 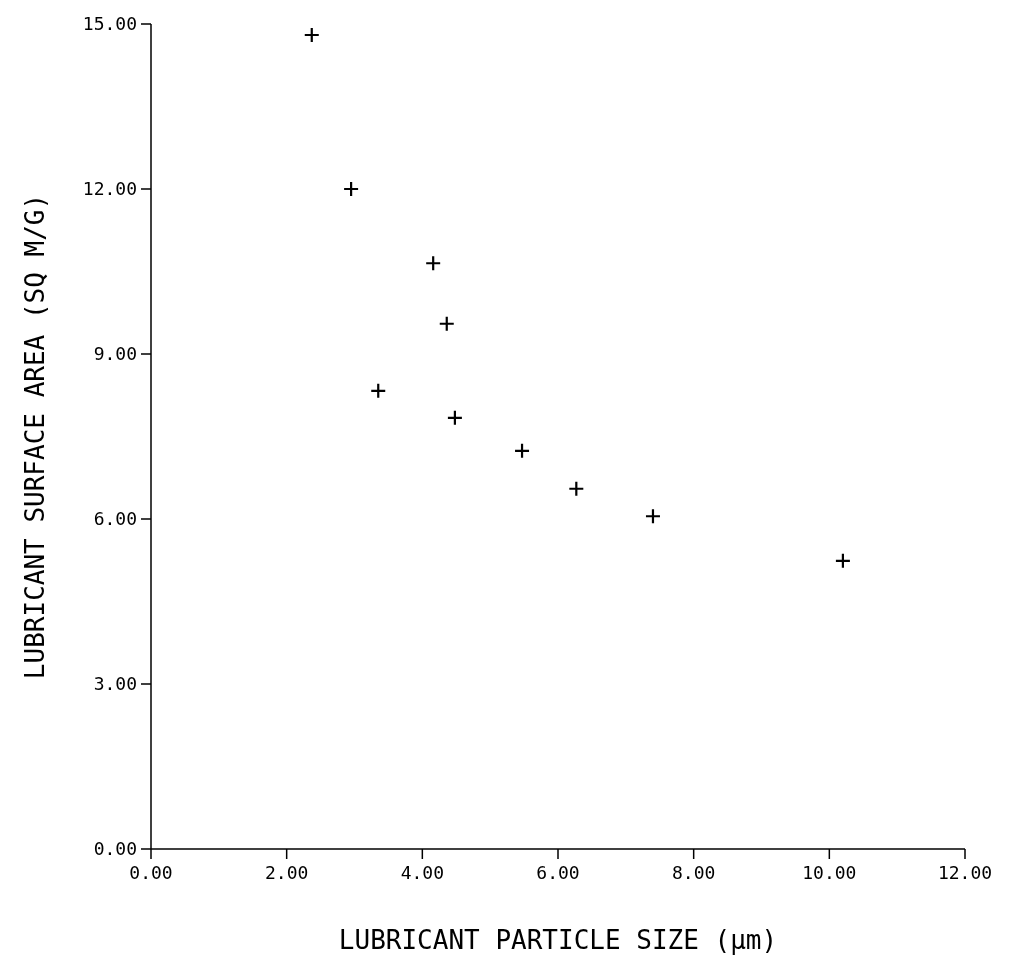 What do you see at coordinates (115, 684) in the screenshot?
I see `y-tick-label: 3.00` at bounding box center [115, 684].